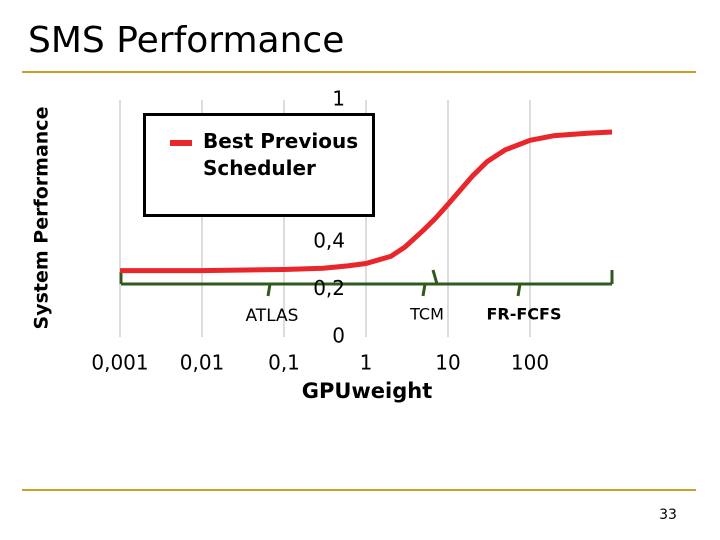 Image resolution: width=720 pixels, height=540 pixels. What do you see at coordinates (447, 363) in the screenshot?
I see `x-tick-label: 10` at bounding box center [447, 363].